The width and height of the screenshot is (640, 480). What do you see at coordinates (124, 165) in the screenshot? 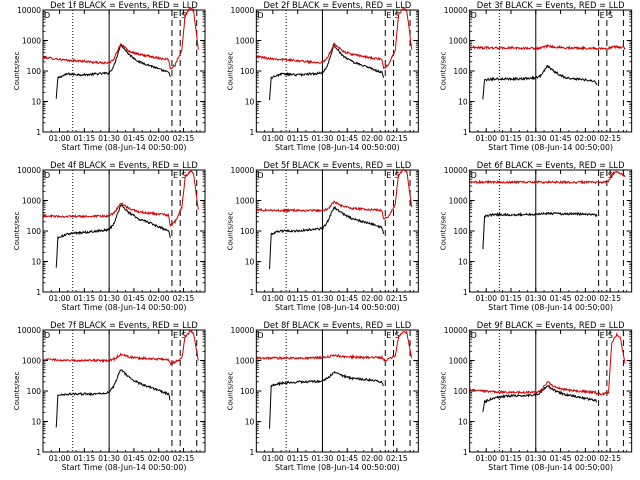
I see `chart-title: Det 4f BLACK = Events, RED = LLD` at bounding box center [124, 165].